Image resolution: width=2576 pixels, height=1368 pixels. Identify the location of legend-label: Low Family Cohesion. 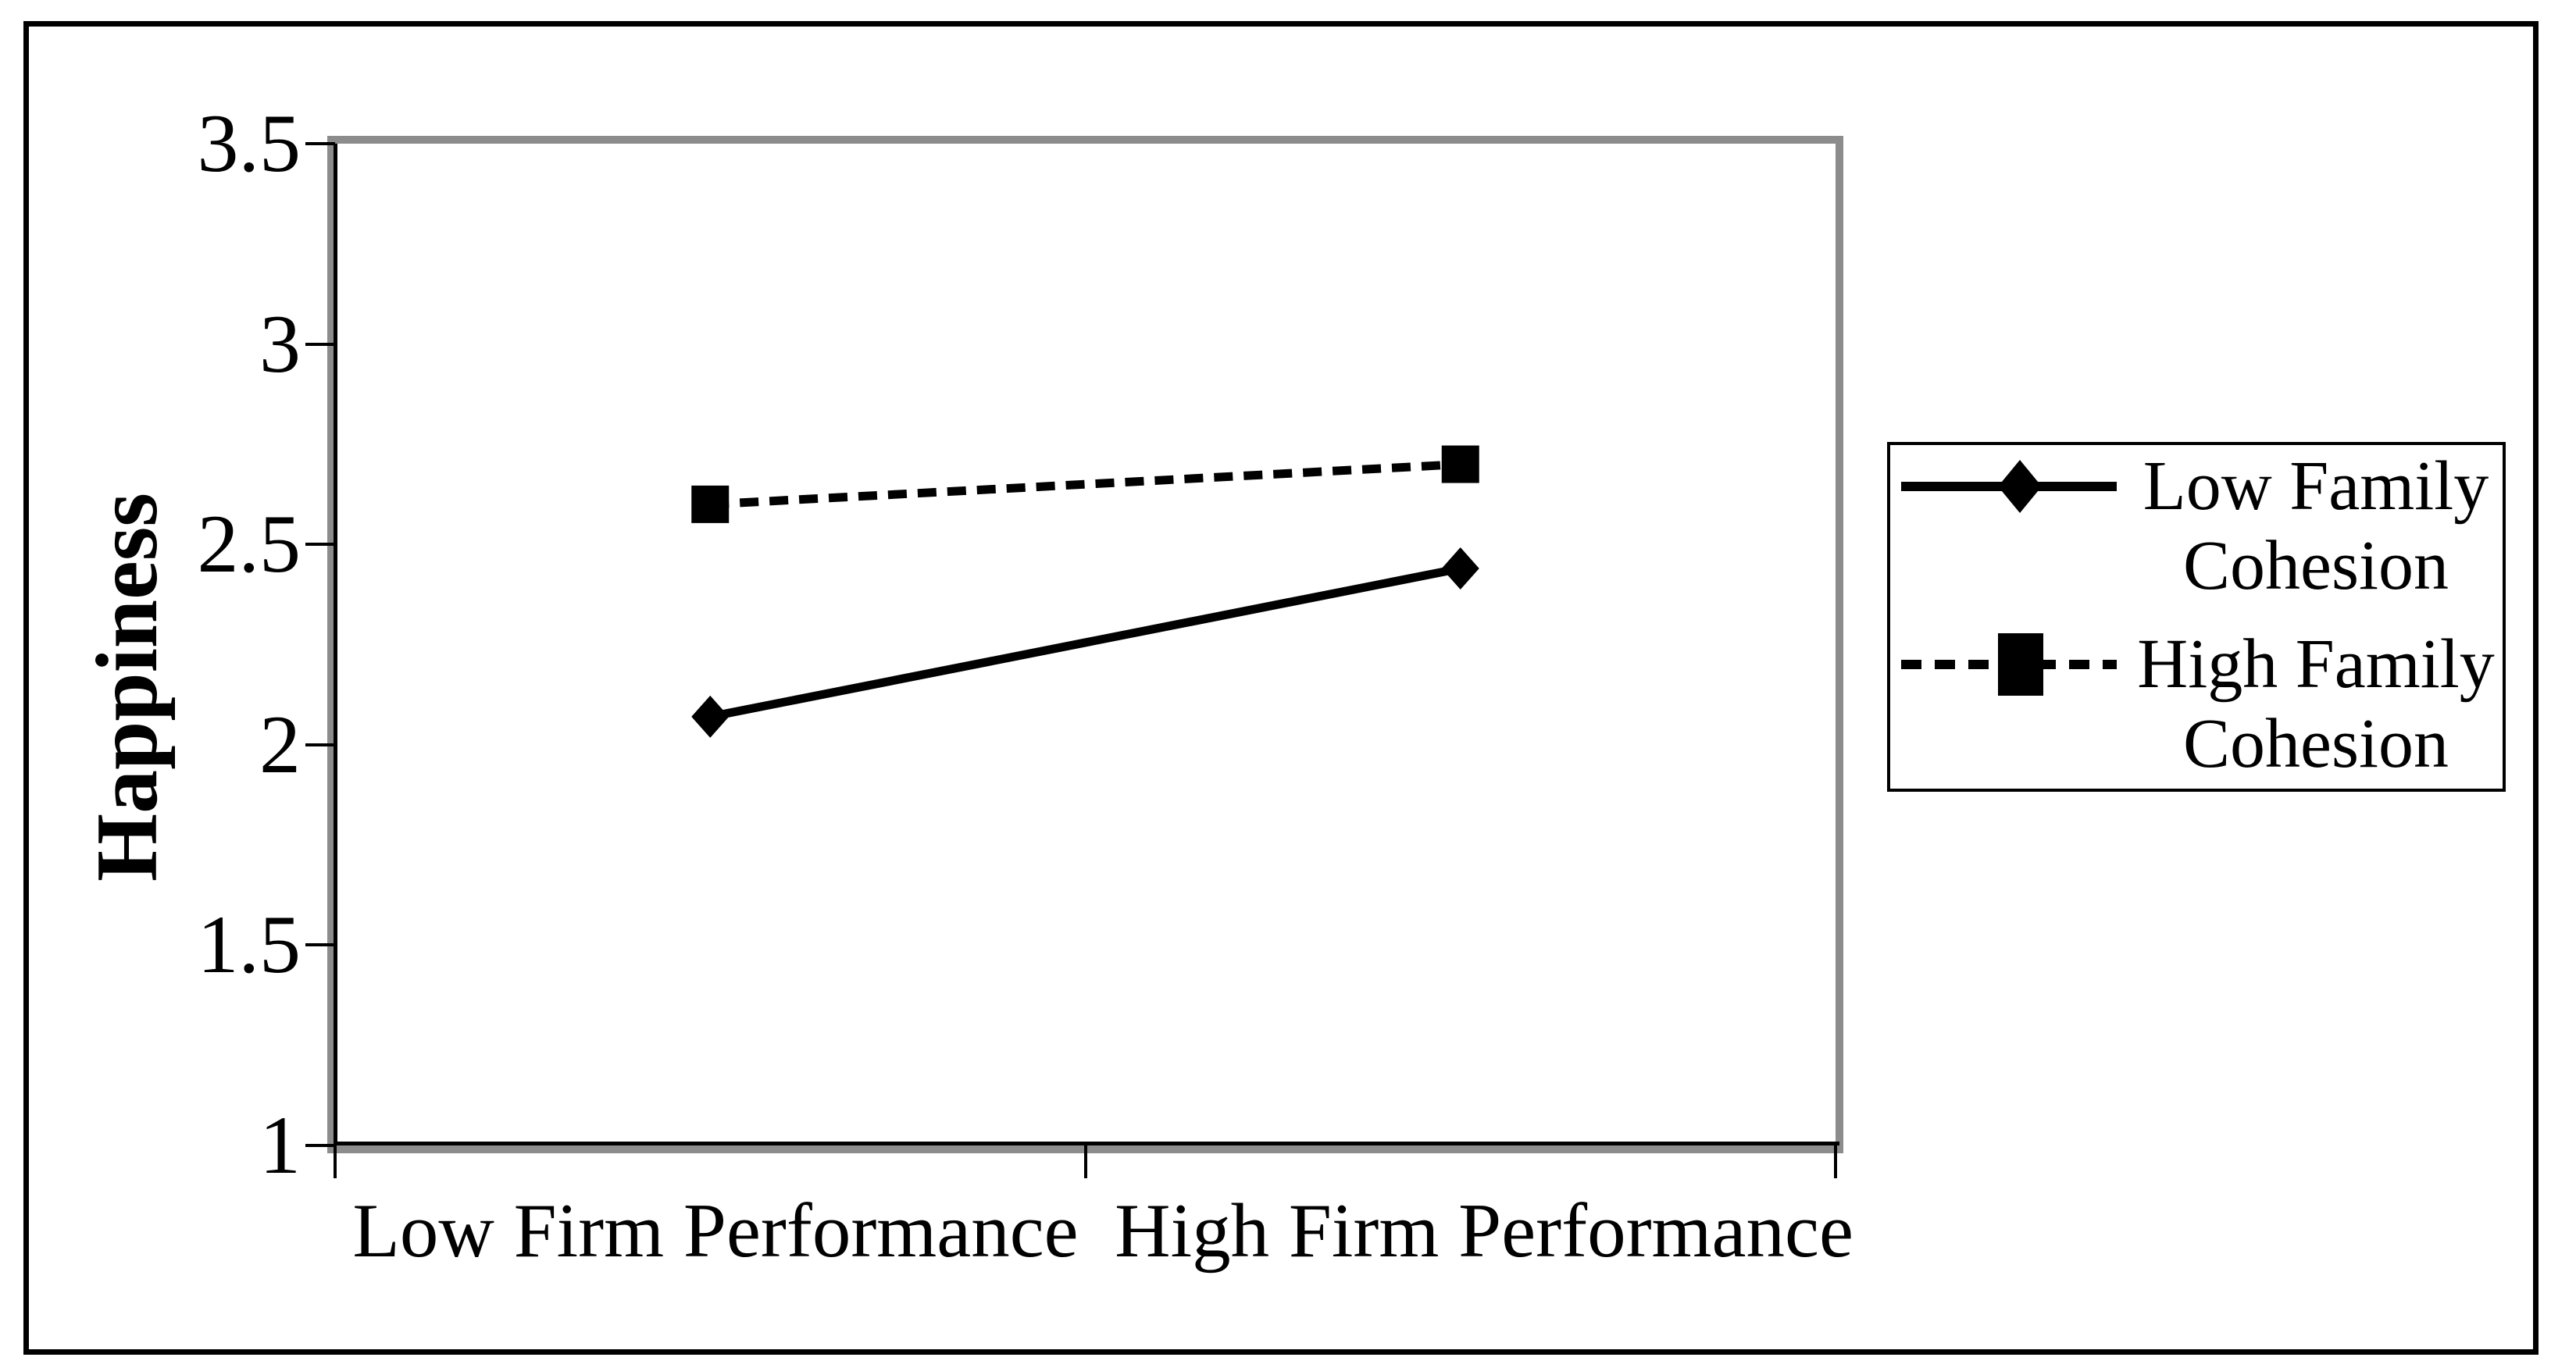
(2316, 525).